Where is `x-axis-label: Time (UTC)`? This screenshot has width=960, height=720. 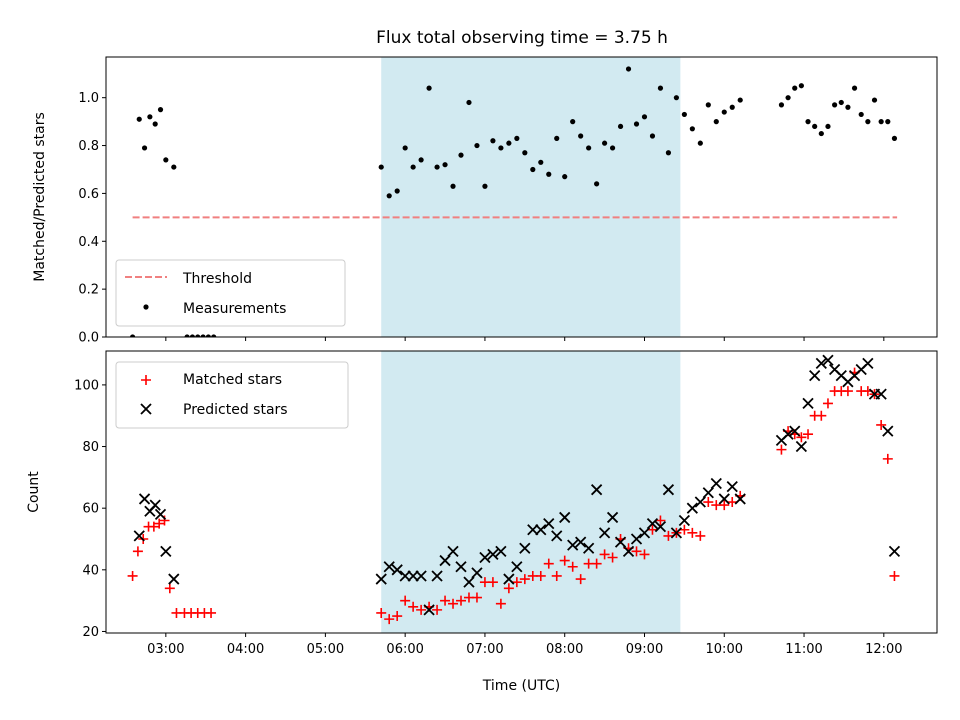
x-axis-label: Time (UTC) is located at coordinates (521, 686).